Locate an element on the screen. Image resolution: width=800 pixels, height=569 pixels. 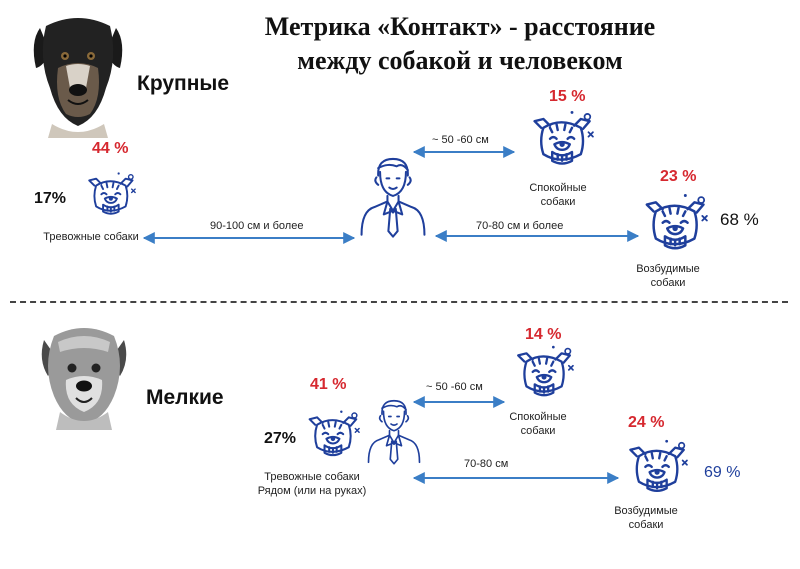
large-excitable-label-line2: собаки is located at coordinates (668, 283).